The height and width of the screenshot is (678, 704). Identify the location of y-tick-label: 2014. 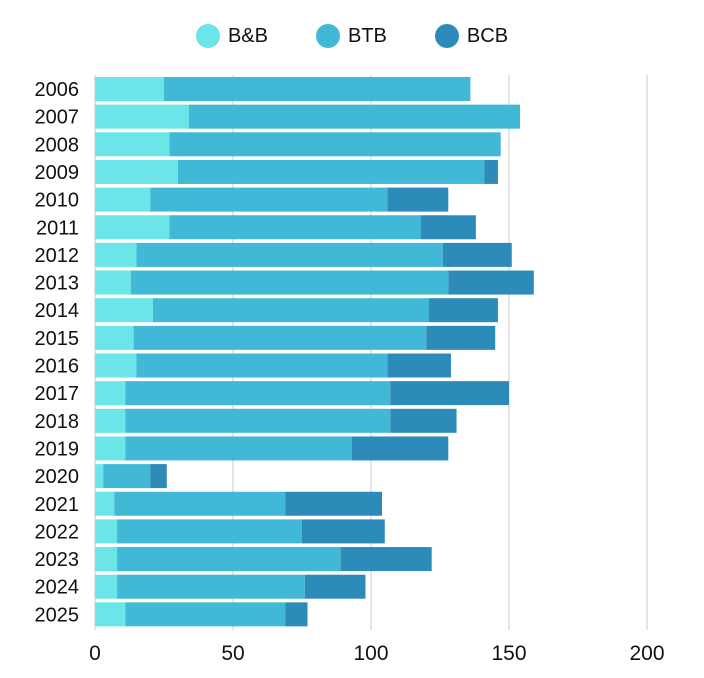
(57, 311).